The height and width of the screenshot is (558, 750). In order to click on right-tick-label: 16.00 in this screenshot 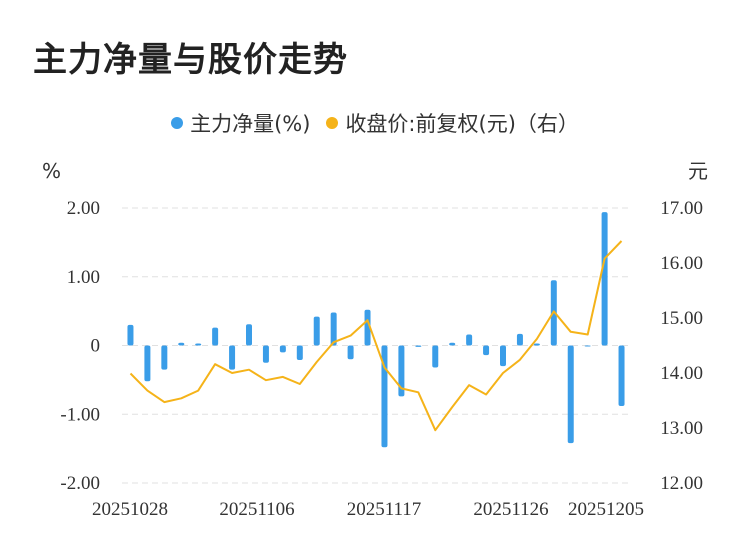, I will do `click(681, 263)`.